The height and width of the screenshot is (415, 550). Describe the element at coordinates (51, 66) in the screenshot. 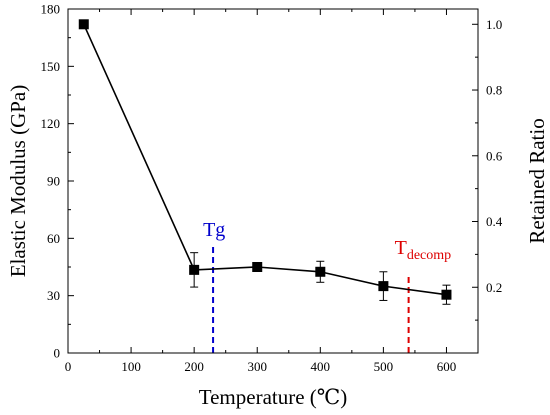

I see `y-tick-label: 150` at that location.